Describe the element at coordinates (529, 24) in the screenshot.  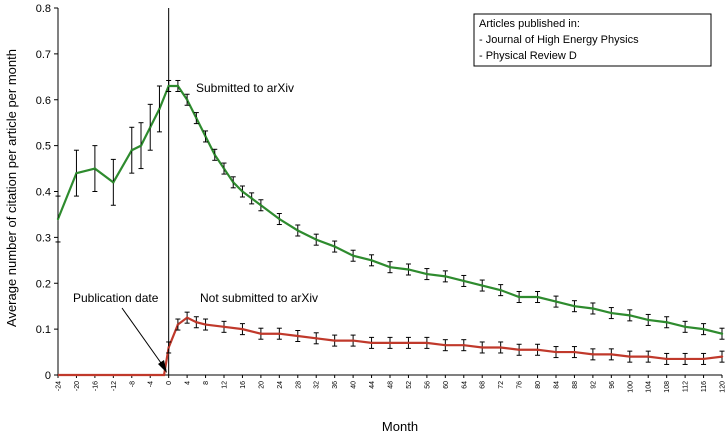
I see `legend-title: Articles published in:` at that location.